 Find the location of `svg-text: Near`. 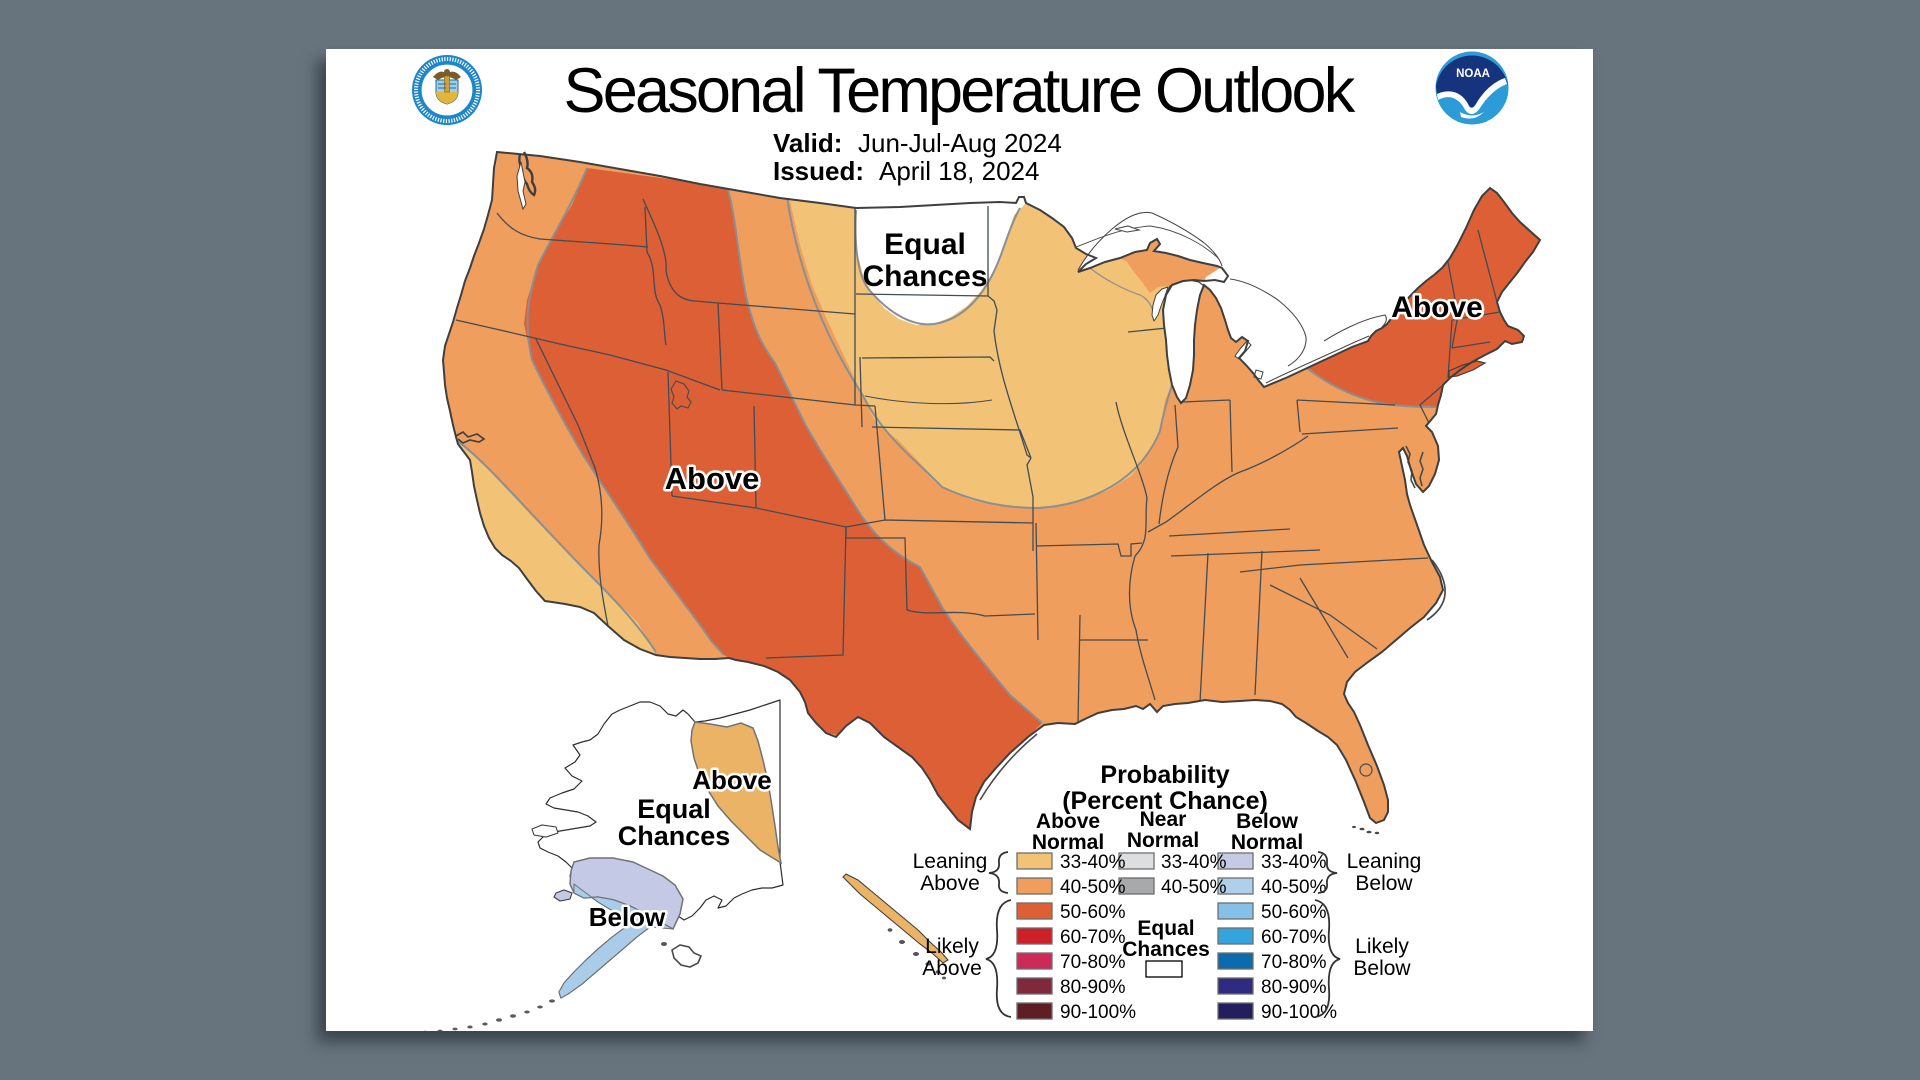

svg-text: Near is located at coordinates (1163, 819).